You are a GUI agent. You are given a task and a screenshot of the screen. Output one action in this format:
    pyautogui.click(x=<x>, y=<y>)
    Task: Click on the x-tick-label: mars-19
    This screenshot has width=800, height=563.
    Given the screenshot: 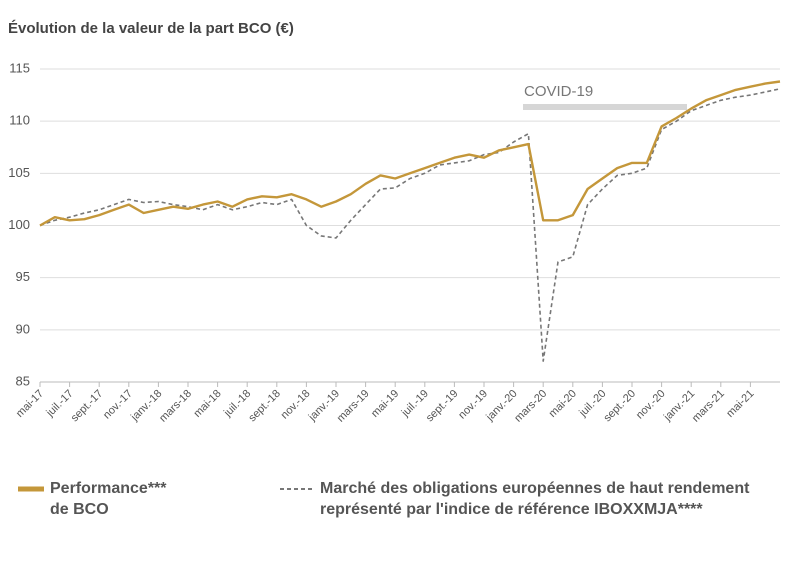 What is the action you would take?
    pyautogui.click(x=353, y=406)
    